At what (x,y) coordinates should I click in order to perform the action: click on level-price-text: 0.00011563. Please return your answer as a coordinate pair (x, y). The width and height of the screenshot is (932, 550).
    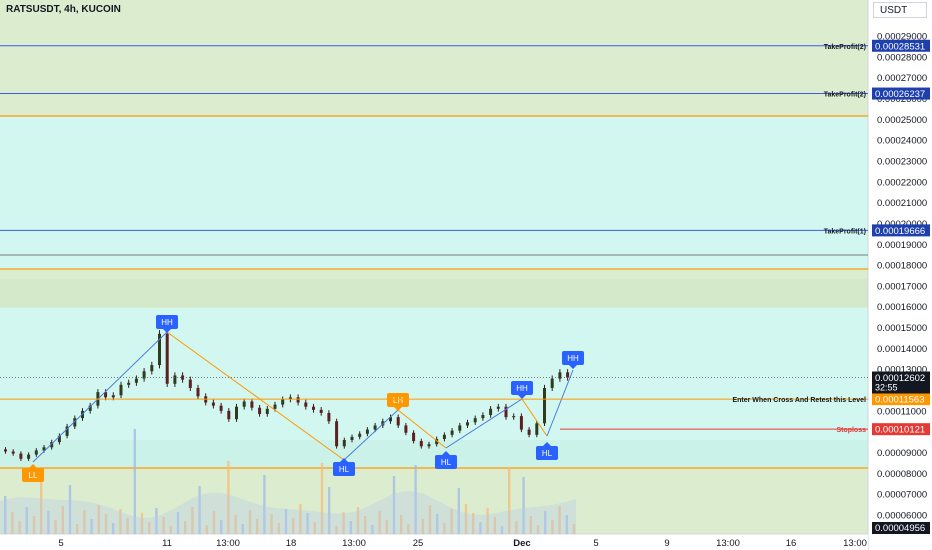
    Looking at the image, I should click on (900, 400).